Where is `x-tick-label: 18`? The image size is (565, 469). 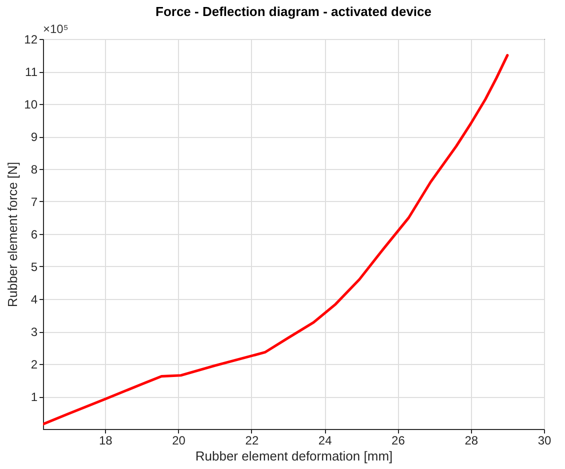 x-tick-label: 18 is located at coordinates (105, 441).